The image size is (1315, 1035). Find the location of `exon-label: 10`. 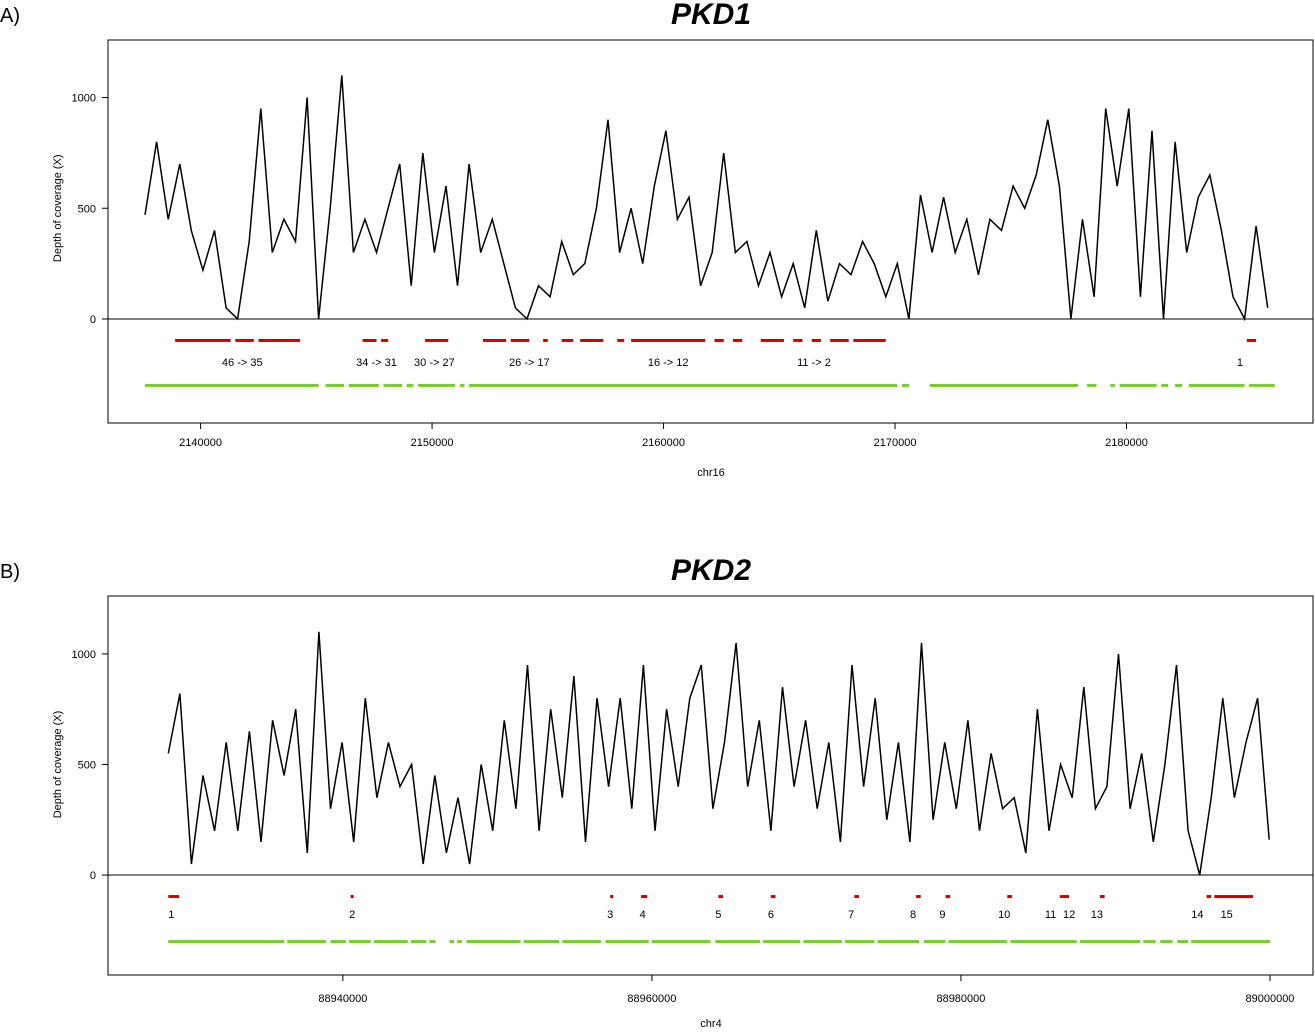

exon-label: 10 is located at coordinates (1004, 915).